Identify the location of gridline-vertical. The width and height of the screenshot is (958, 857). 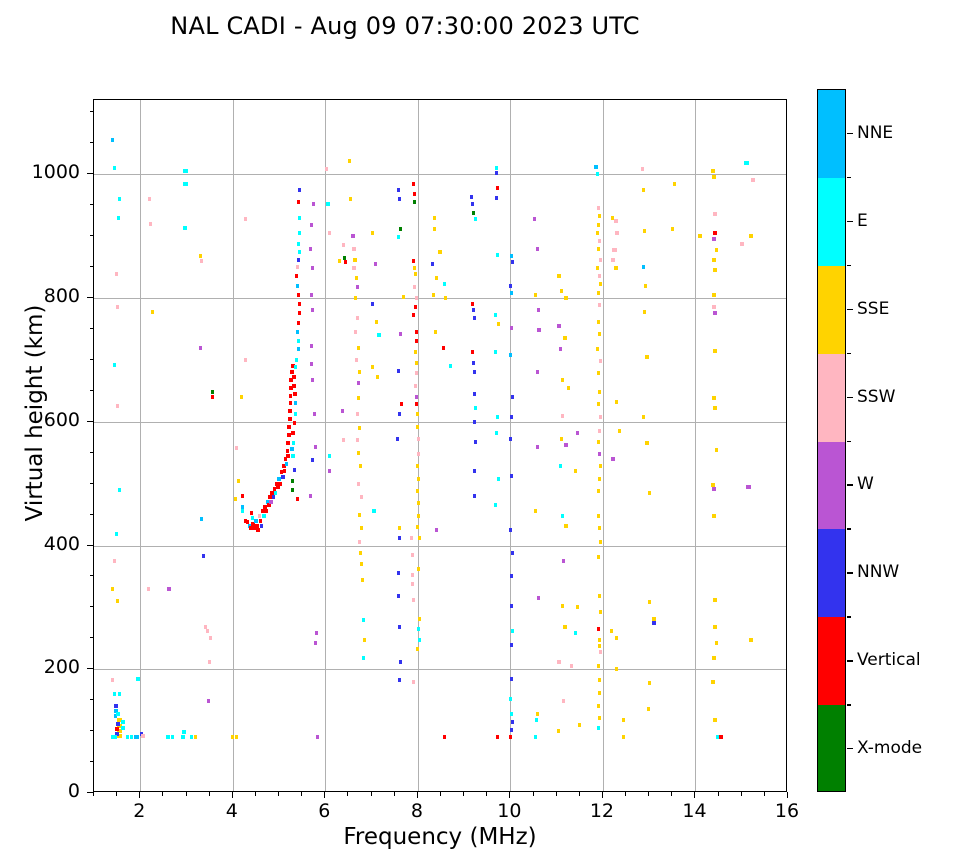
(326, 445).